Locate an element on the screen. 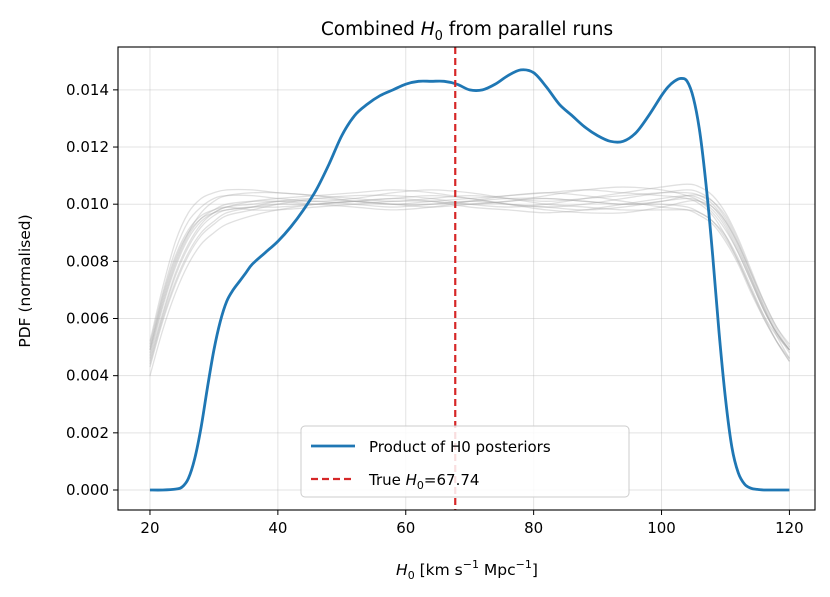  x-tick-label: 80 is located at coordinates (533, 528).